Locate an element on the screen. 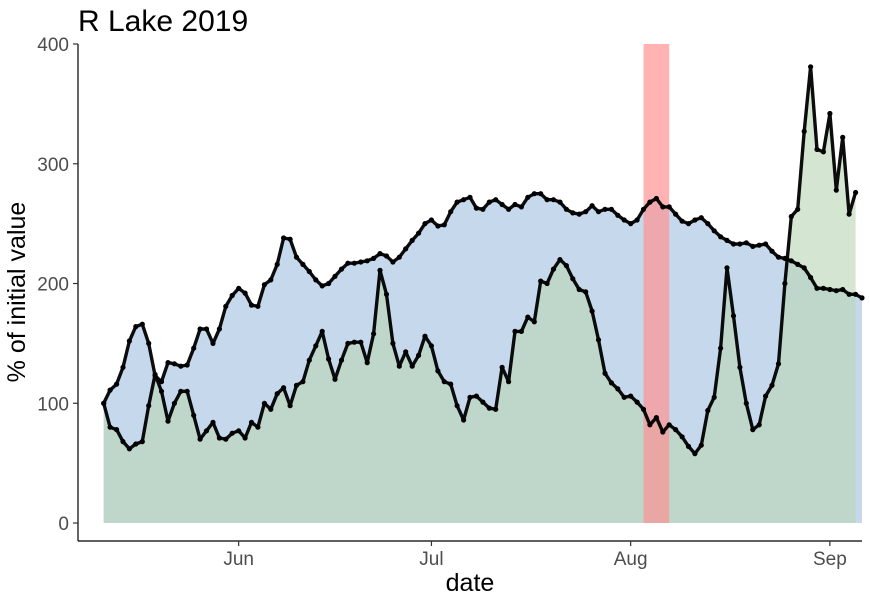 The image size is (870, 604). highlight-band is located at coordinates (656, 284).